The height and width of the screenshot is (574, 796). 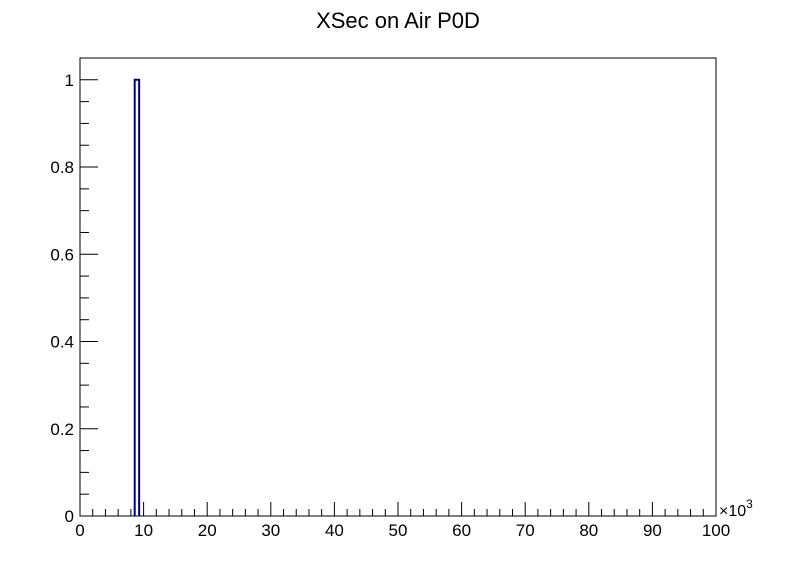 What do you see at coordinates (588, 530) in the screenshot?
I see `x-tick-label: 80` at bounding box center [588, 530].